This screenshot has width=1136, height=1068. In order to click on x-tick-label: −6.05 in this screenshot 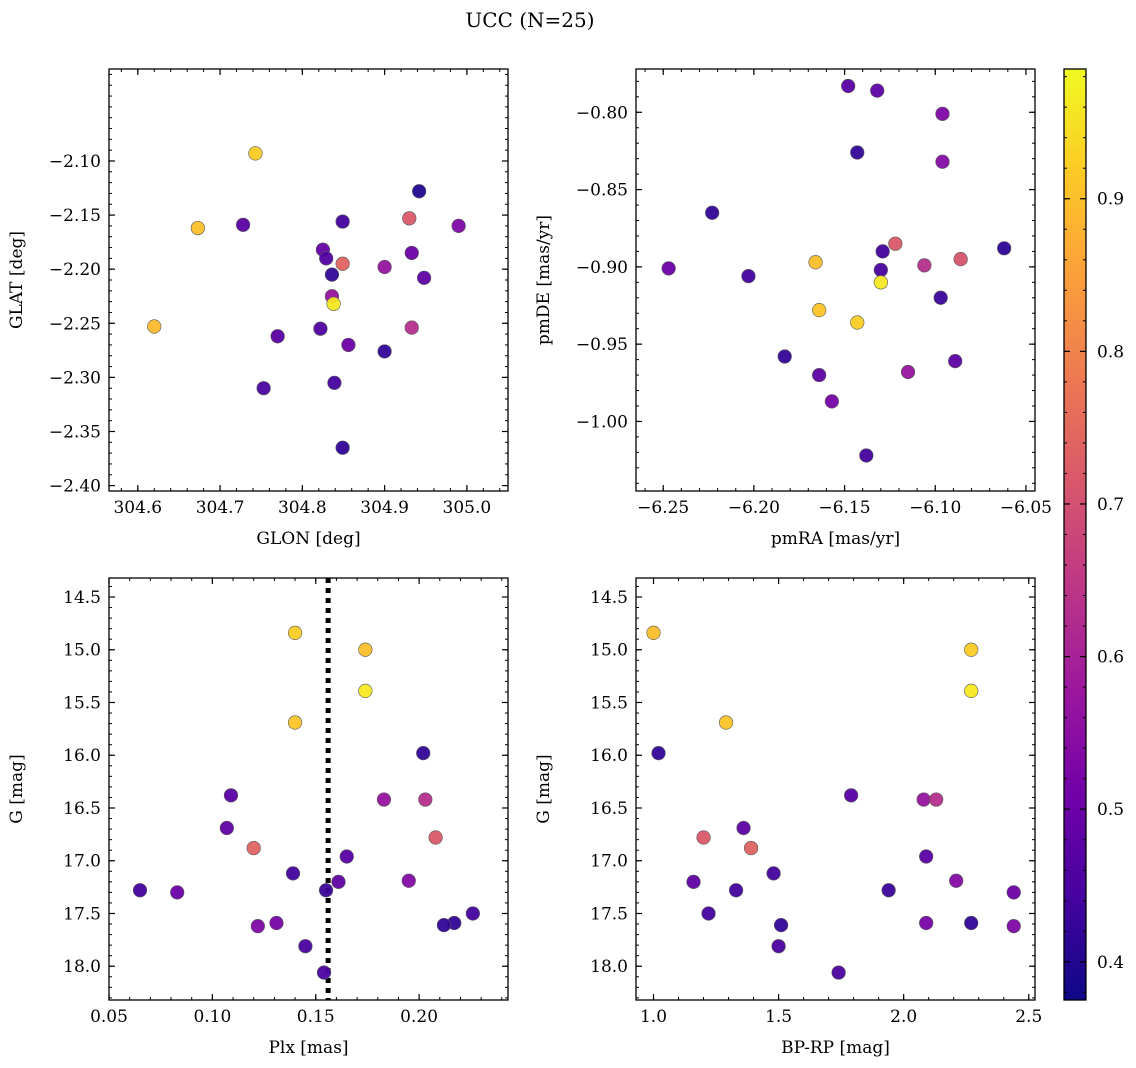, I will do `click(1026, 508)`.